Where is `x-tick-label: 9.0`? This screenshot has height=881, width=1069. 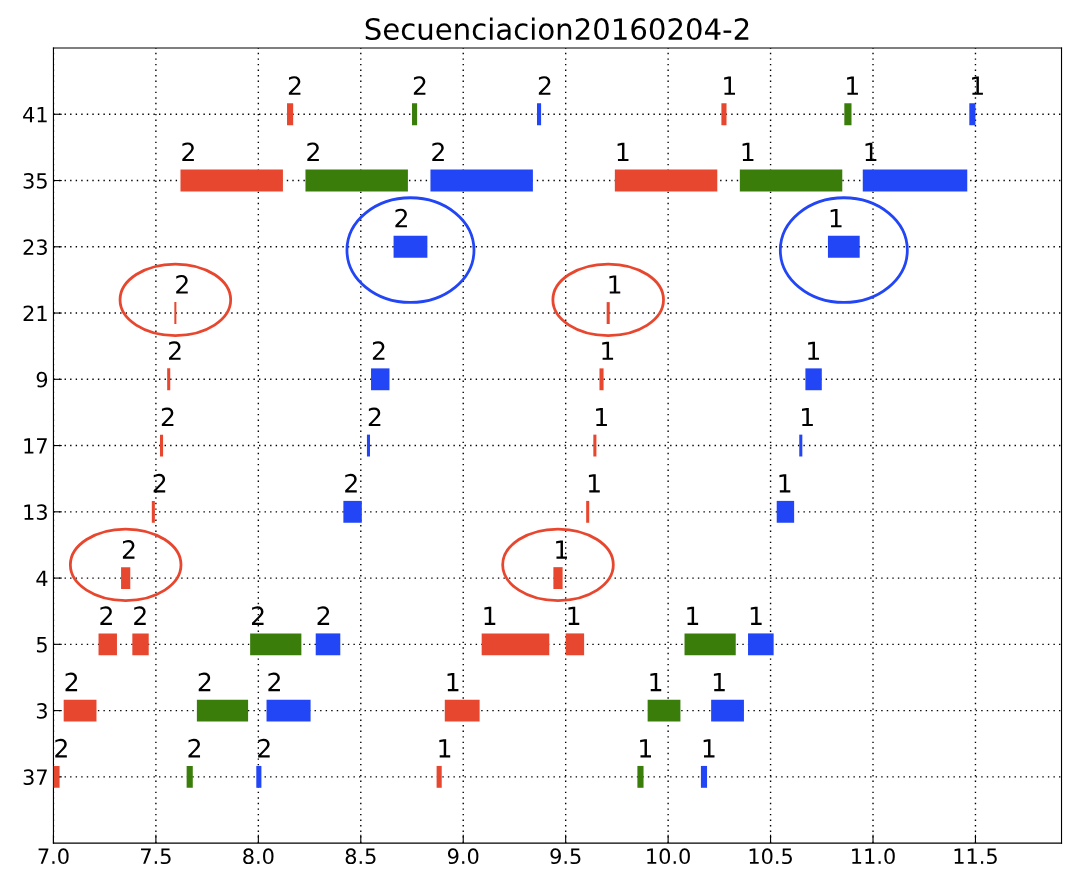 x-tick-label: 9.0 is located at coordinates (463, 856).